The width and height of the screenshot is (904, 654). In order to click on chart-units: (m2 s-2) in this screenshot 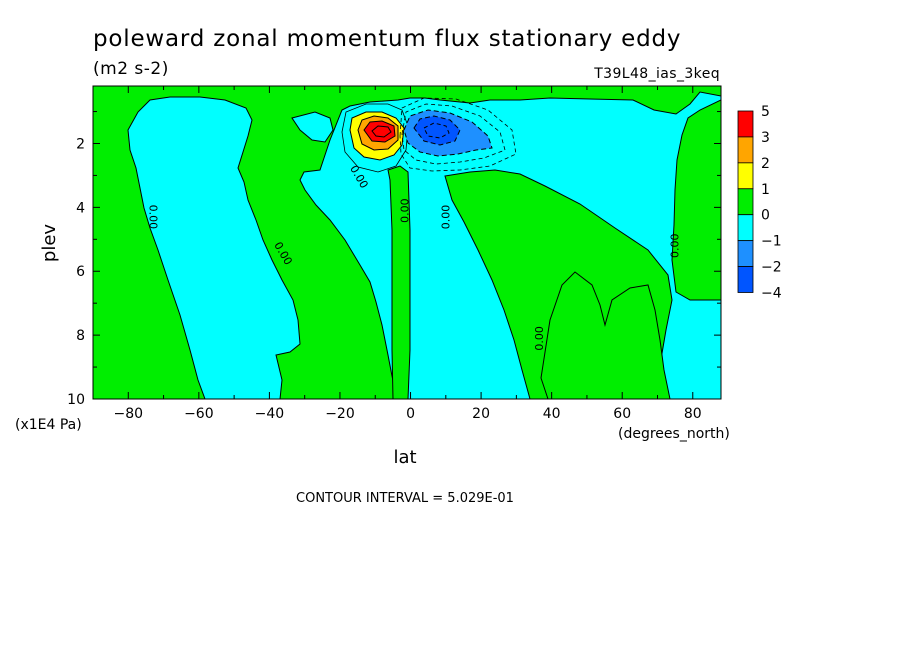, I will do `click(131, 69)`.